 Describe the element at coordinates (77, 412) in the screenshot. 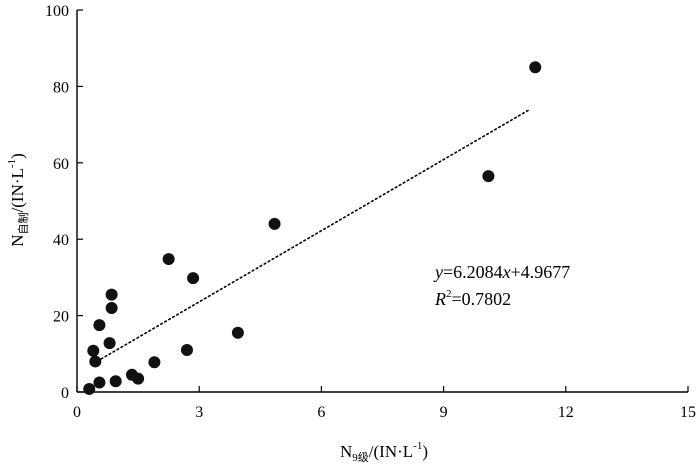

I see `x-tick-label: 0` at that location.